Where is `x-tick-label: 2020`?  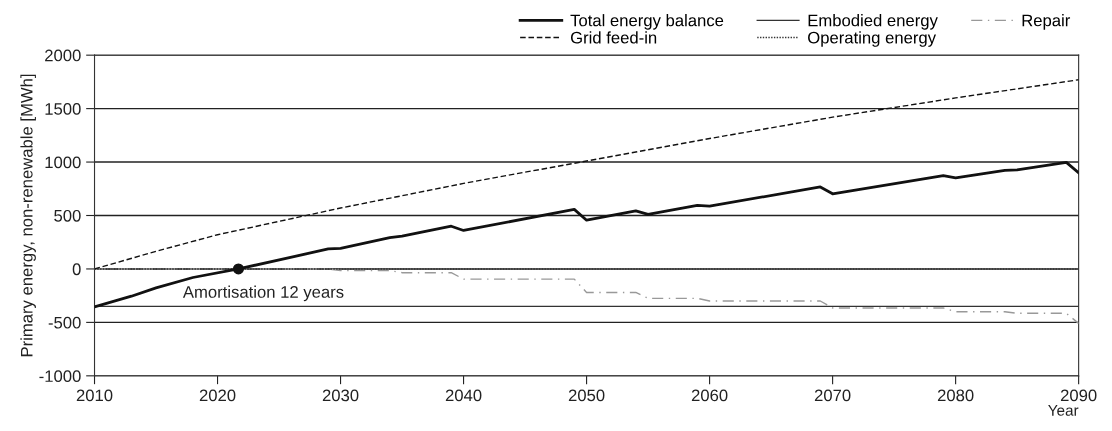
x-tick-label: 2020 is located at coordinates (217, 395).